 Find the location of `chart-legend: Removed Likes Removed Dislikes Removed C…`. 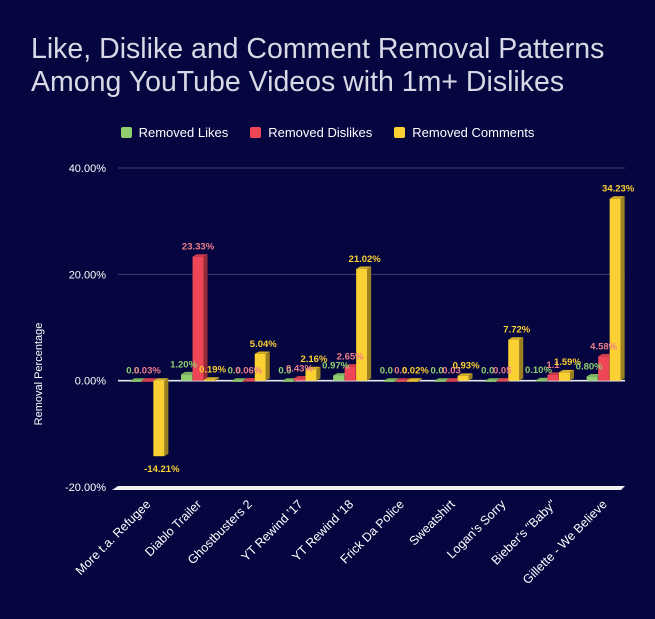

chart-legend: Removed Likes Removed Dislikes Removed C… is located at coordinates (327, 132).